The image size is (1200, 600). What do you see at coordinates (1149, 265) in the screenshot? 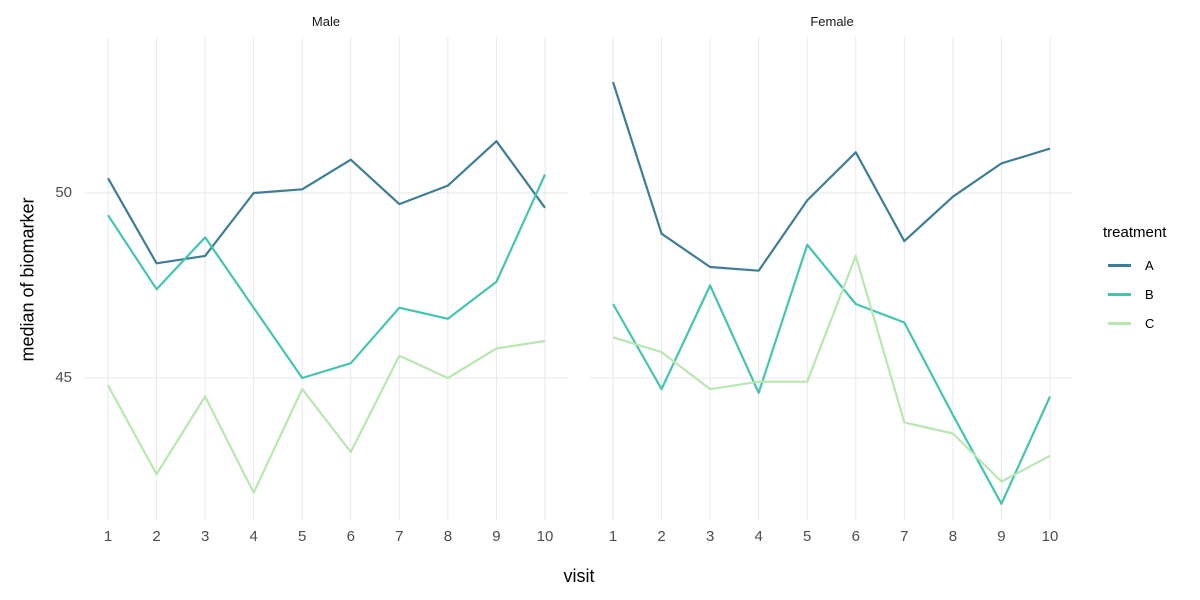
I see `legend-label-A: A` at bounding box center [1149, 265].